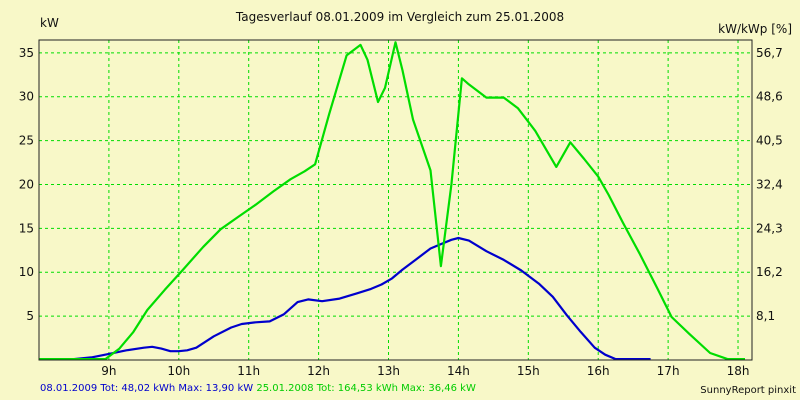  What do you see at coordinates (738, 371) in the screenshot?
I see `x-tick-label: 18h` at bounding box center [738, 371].